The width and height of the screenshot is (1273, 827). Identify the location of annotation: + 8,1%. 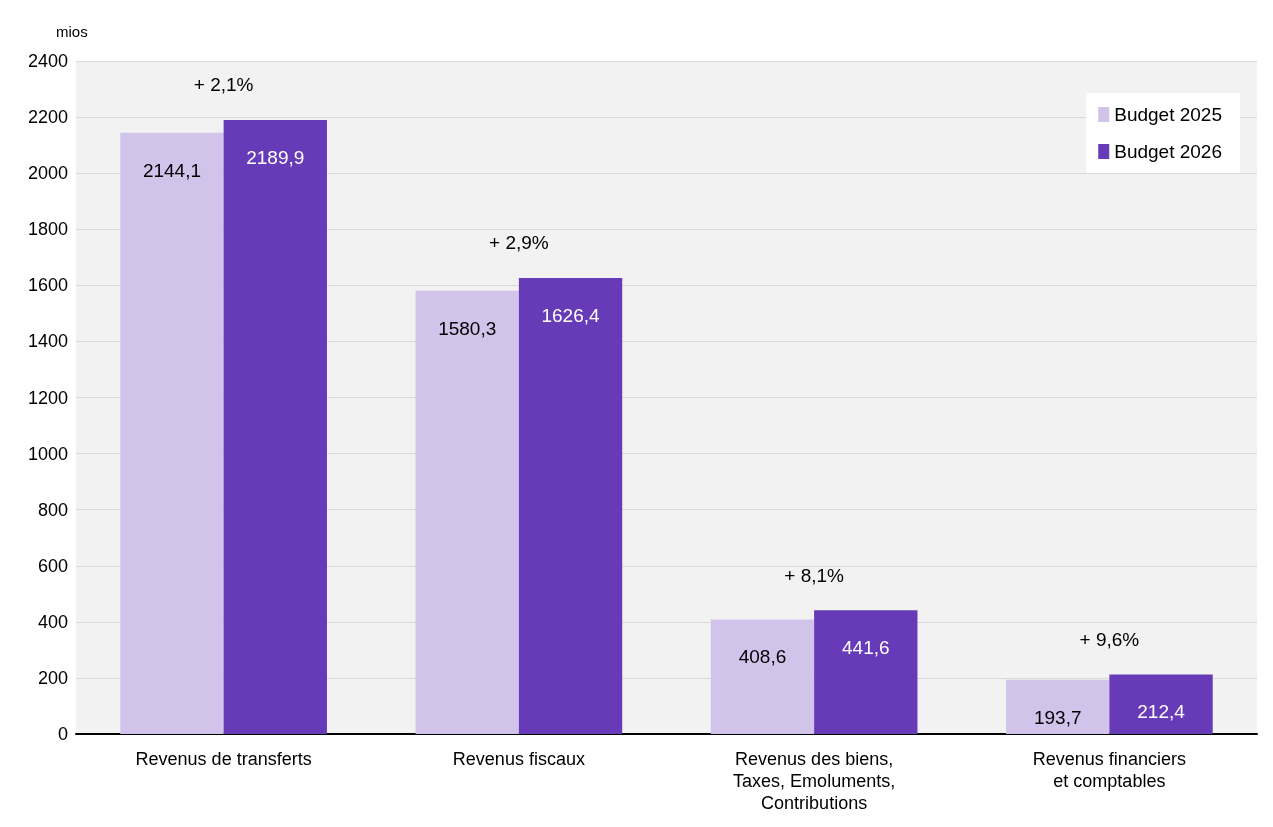
(814, 575).